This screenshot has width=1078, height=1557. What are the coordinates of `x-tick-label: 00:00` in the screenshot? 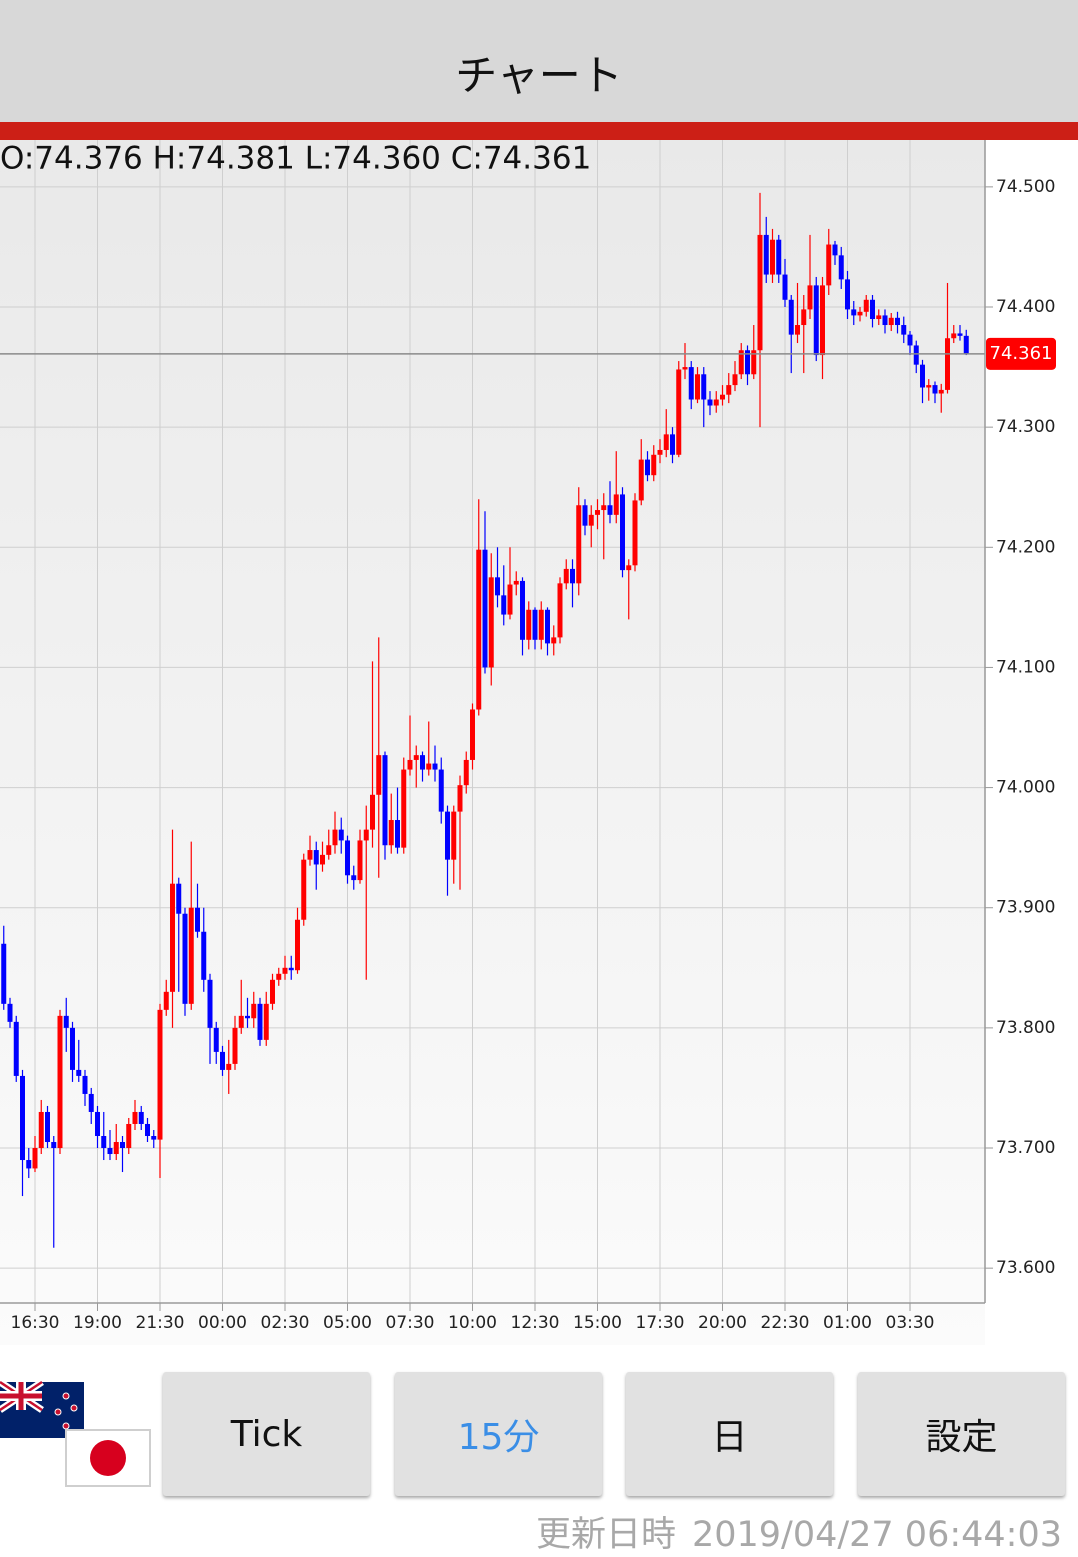 It's located at (222, 1323).